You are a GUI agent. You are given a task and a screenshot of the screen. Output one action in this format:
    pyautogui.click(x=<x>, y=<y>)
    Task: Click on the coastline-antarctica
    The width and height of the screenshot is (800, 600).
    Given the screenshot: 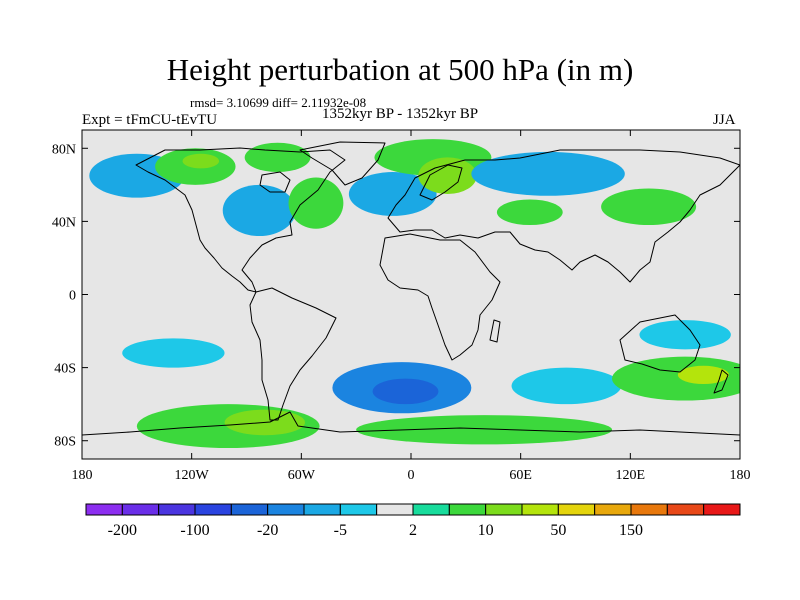 What is the action you would take?
    pyautogui.click(x=411, y=423)
    